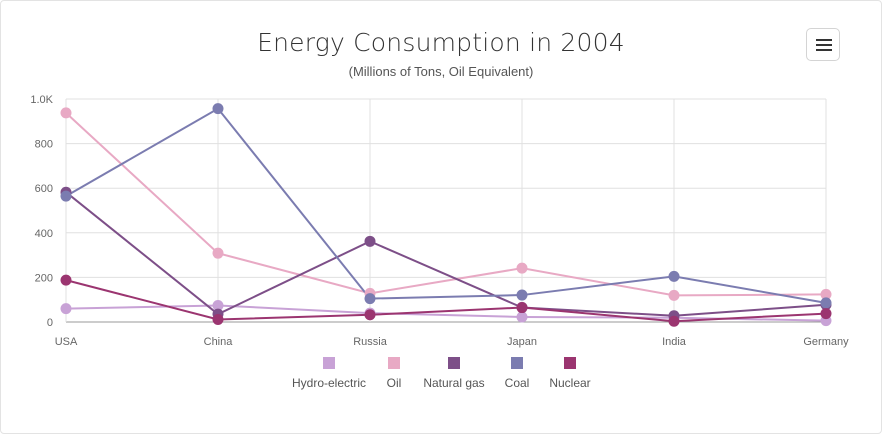 This screenshot has height=434, width=882. Describe the element at coordinates (44, 234) in the screenshot. I see `y-tick-label: 400` at that location.